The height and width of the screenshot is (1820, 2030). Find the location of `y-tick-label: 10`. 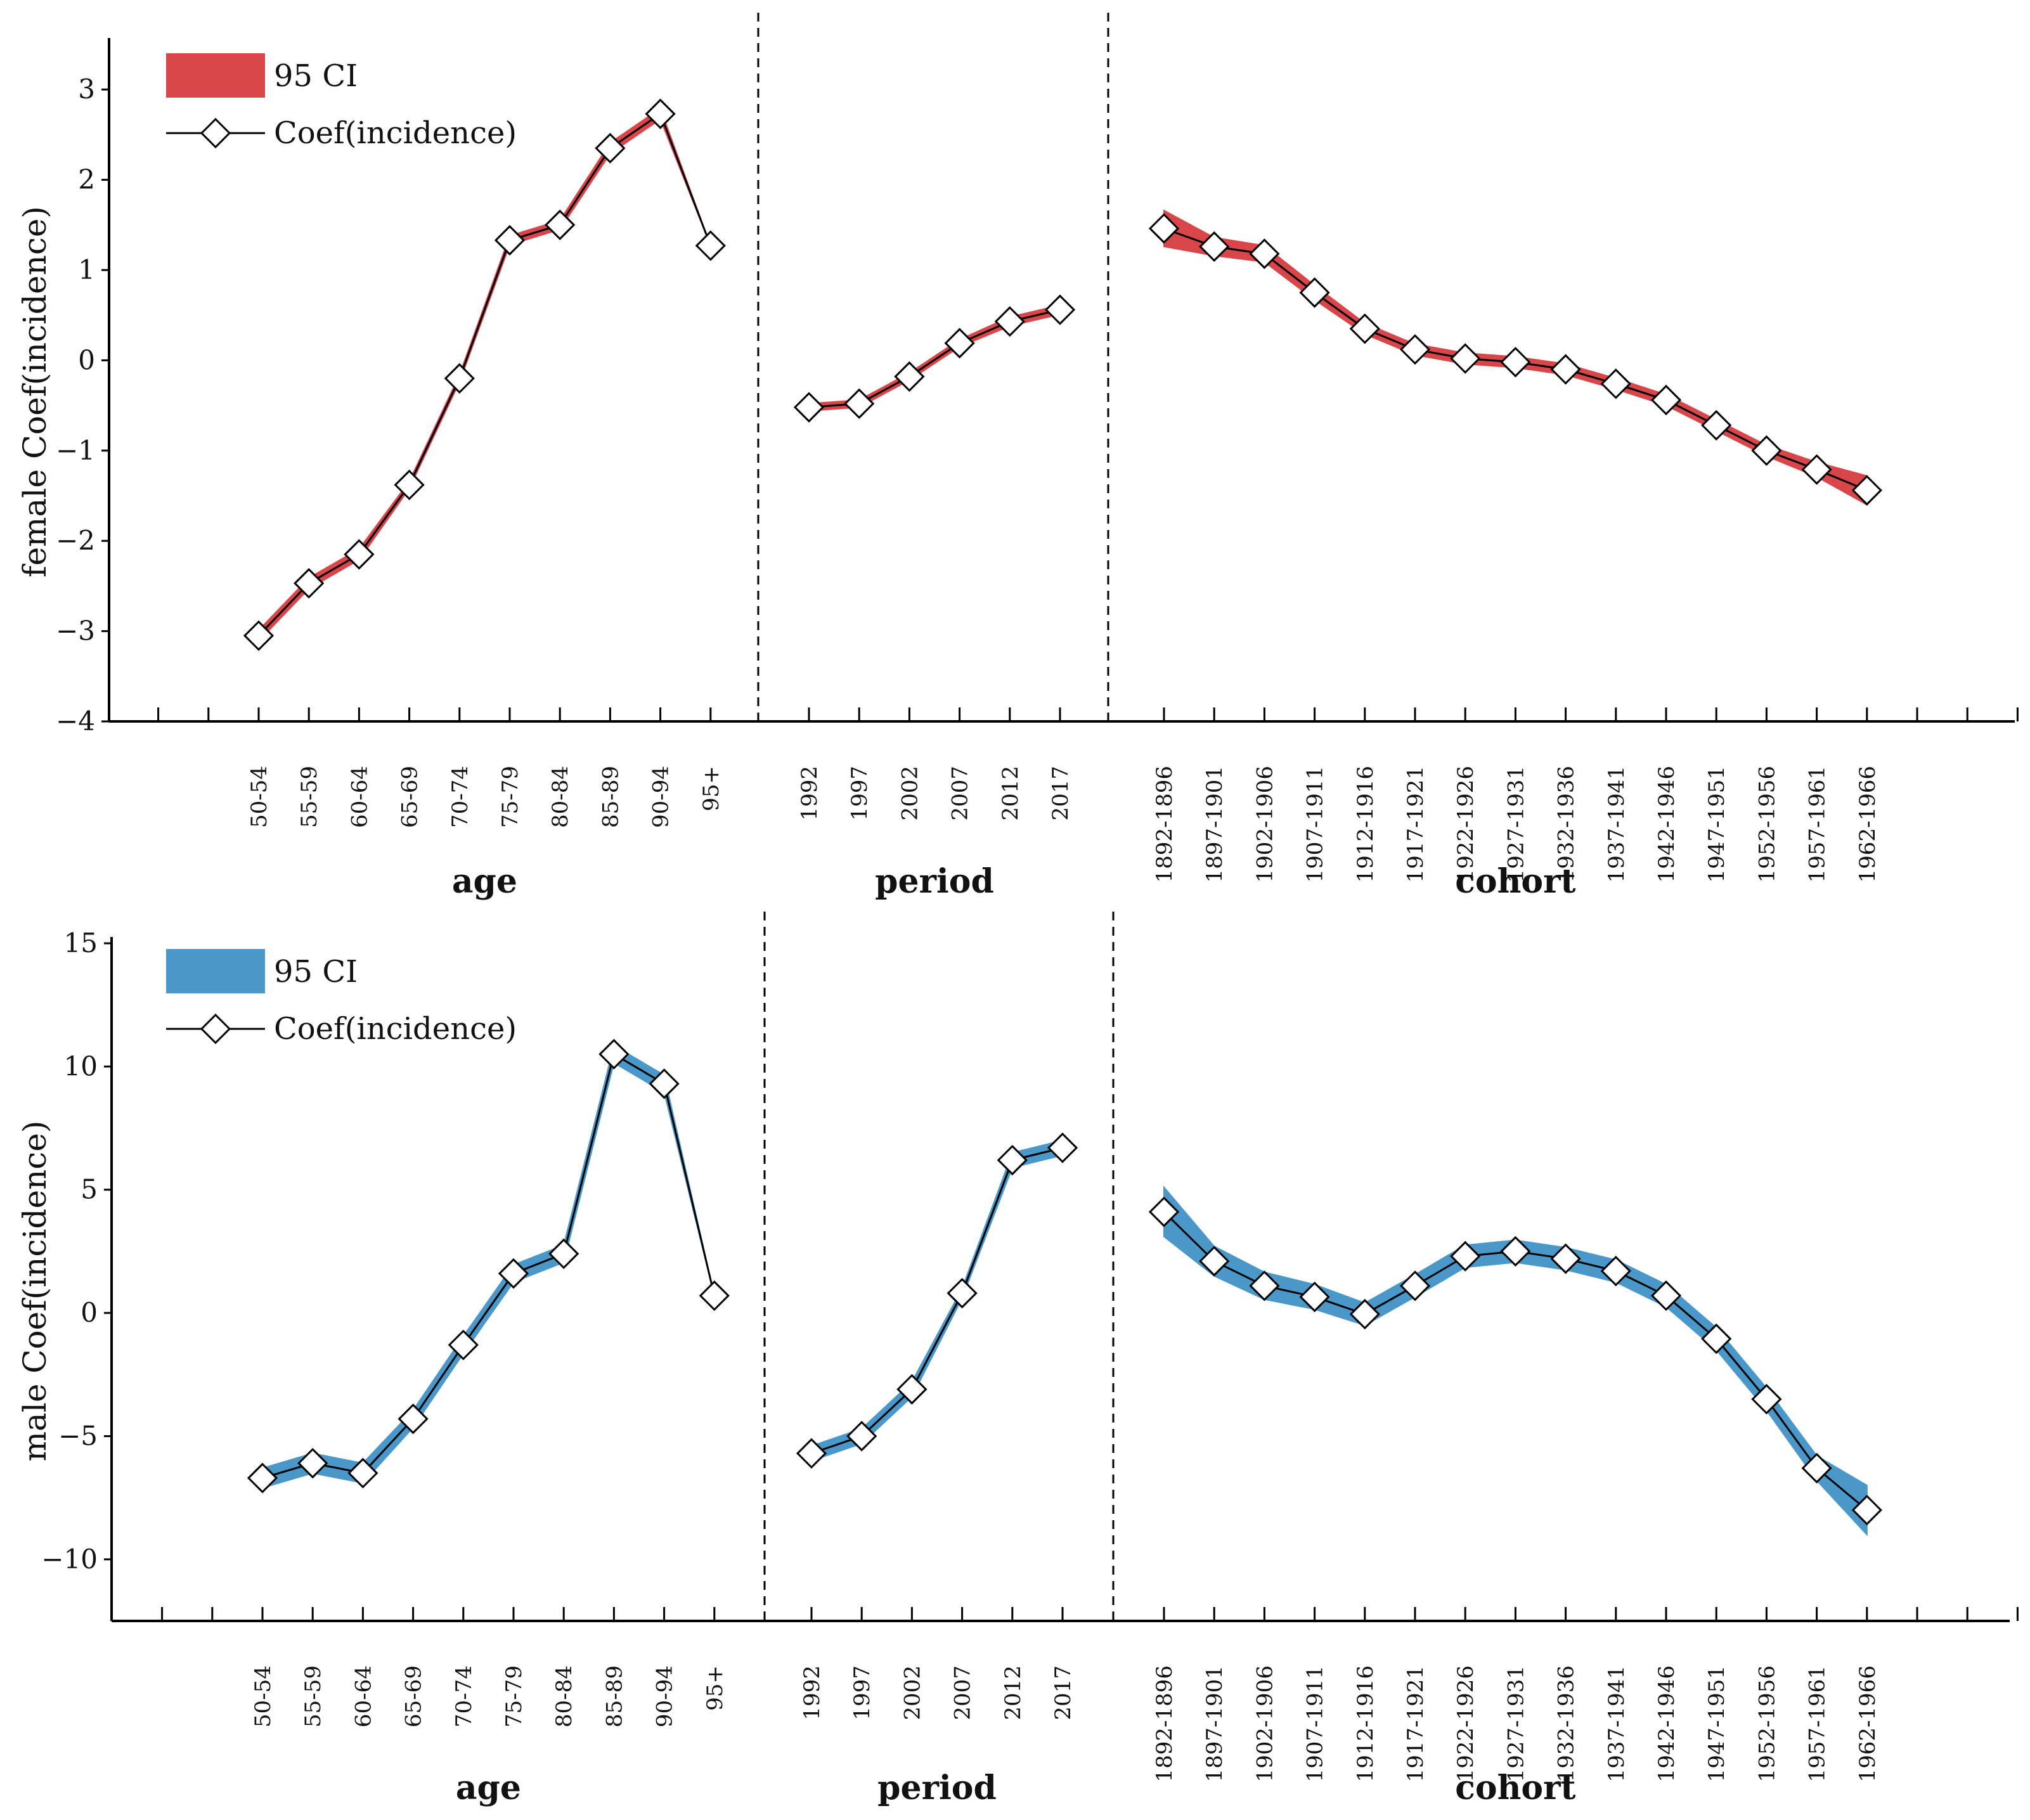

y-tick-label: 10 is located at coordinates (81, 1065).